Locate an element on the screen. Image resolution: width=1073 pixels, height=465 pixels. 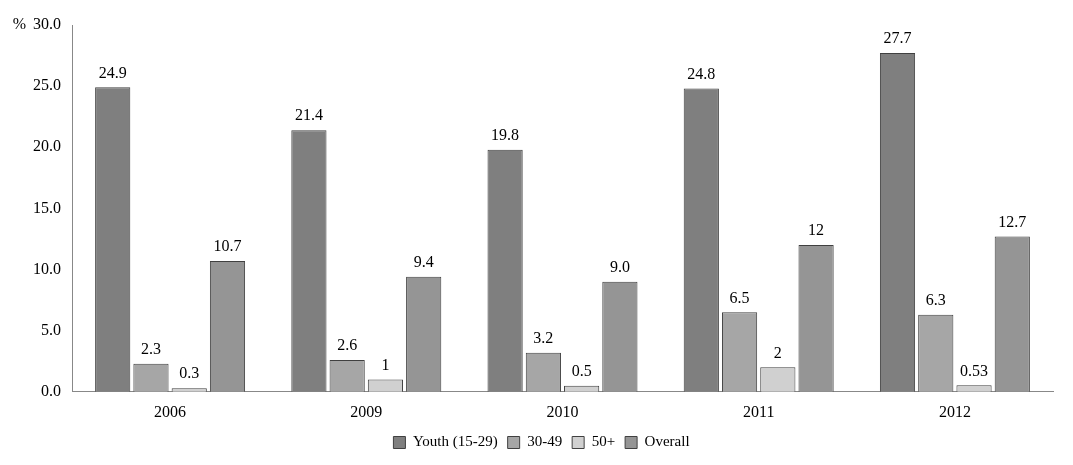
y-tick-label: 30.0 is located at coordinates (47, 24).